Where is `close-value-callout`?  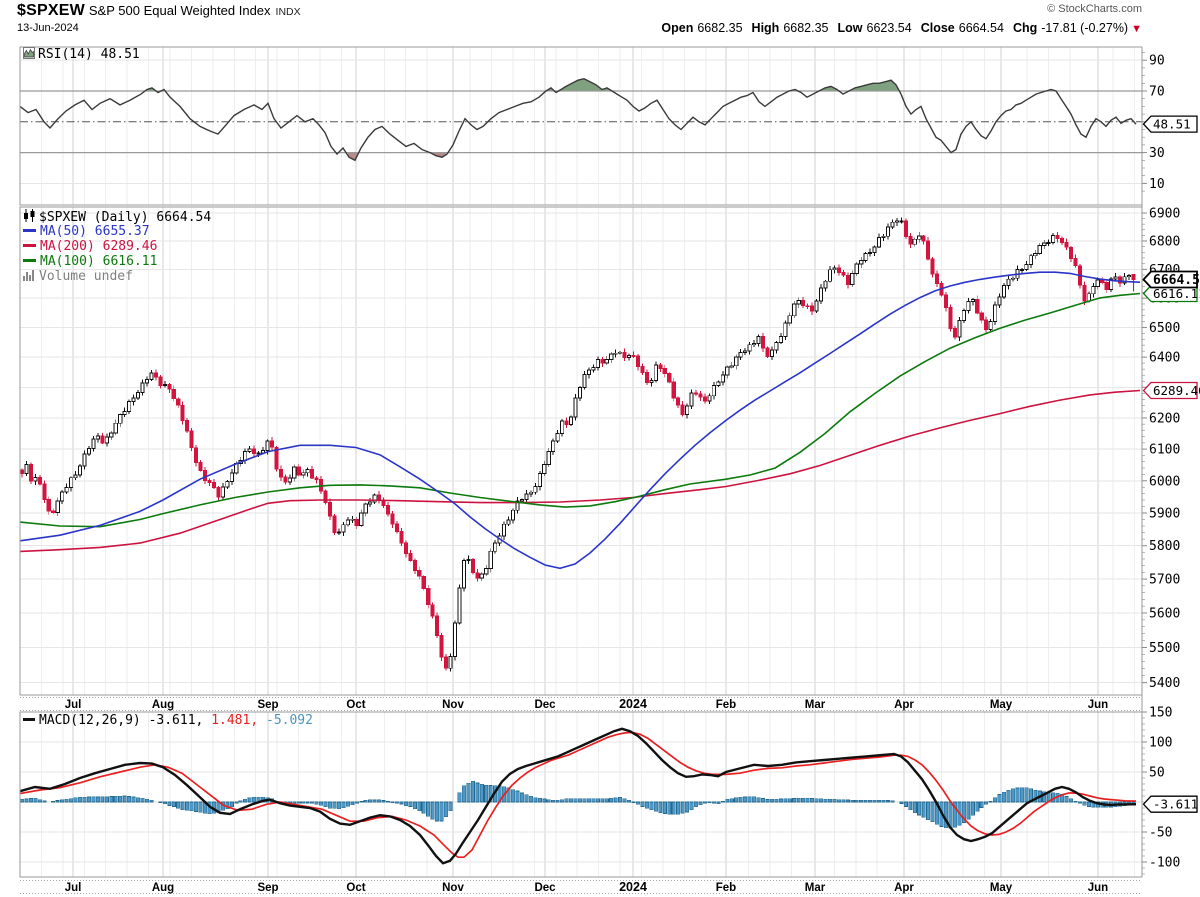
close-value-callout is located at coordinates (1170, 279).